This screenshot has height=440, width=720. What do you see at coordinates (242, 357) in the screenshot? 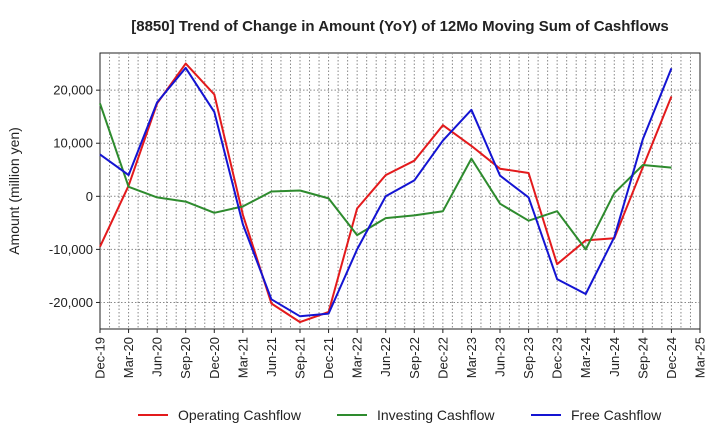
I see `x-tick-label: Mar-21` at bounding box center [242, 357].